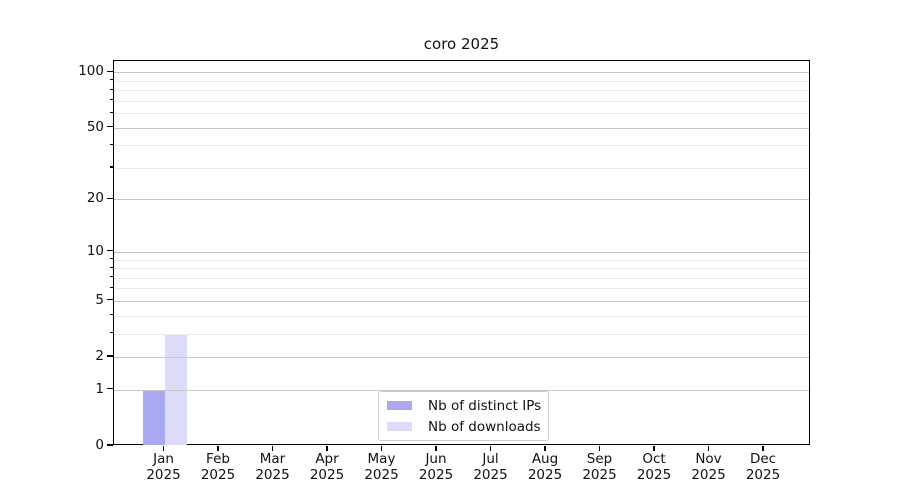  I want to click on x-axis-tick-label: Mar 2025, so click(273, 467).